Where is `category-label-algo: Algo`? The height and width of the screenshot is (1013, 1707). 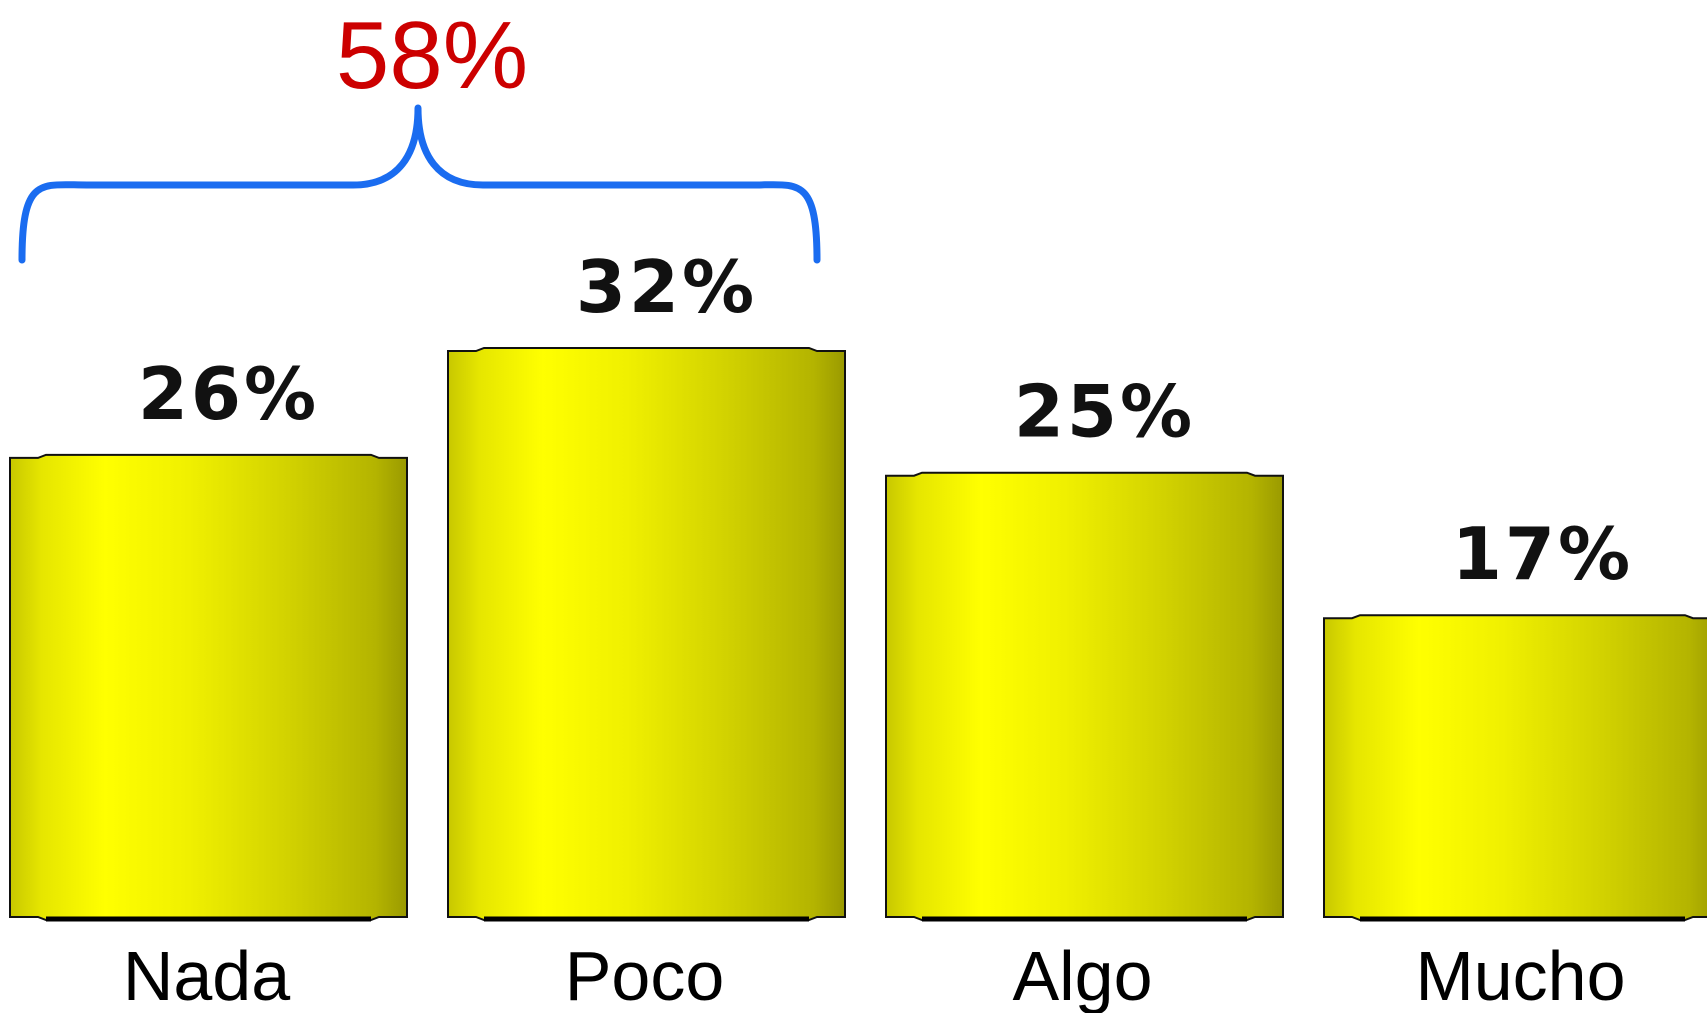 category-label-algo: Algo is located at coordinates (1082, 975).